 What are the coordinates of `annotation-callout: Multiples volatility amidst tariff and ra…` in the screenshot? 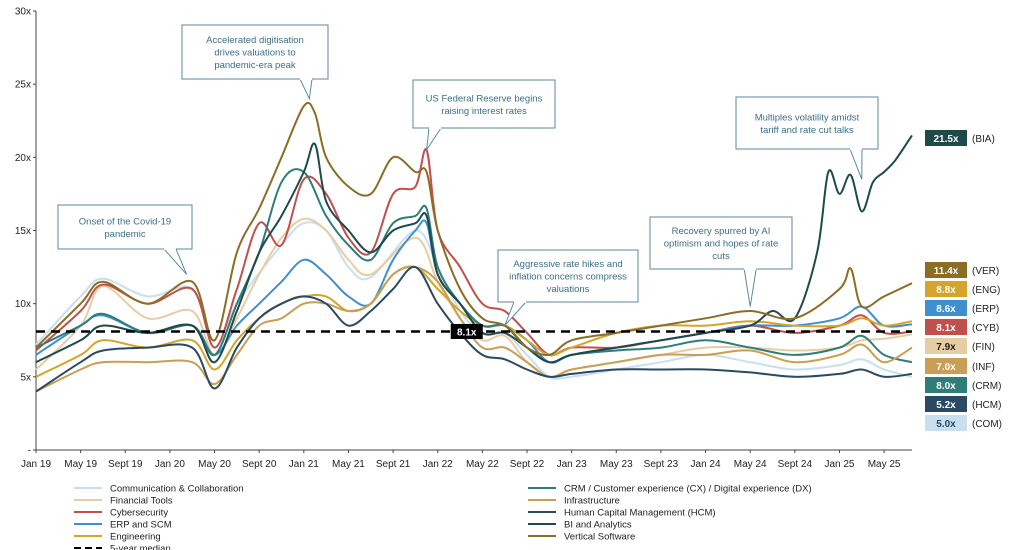 It's located at (807, 138).